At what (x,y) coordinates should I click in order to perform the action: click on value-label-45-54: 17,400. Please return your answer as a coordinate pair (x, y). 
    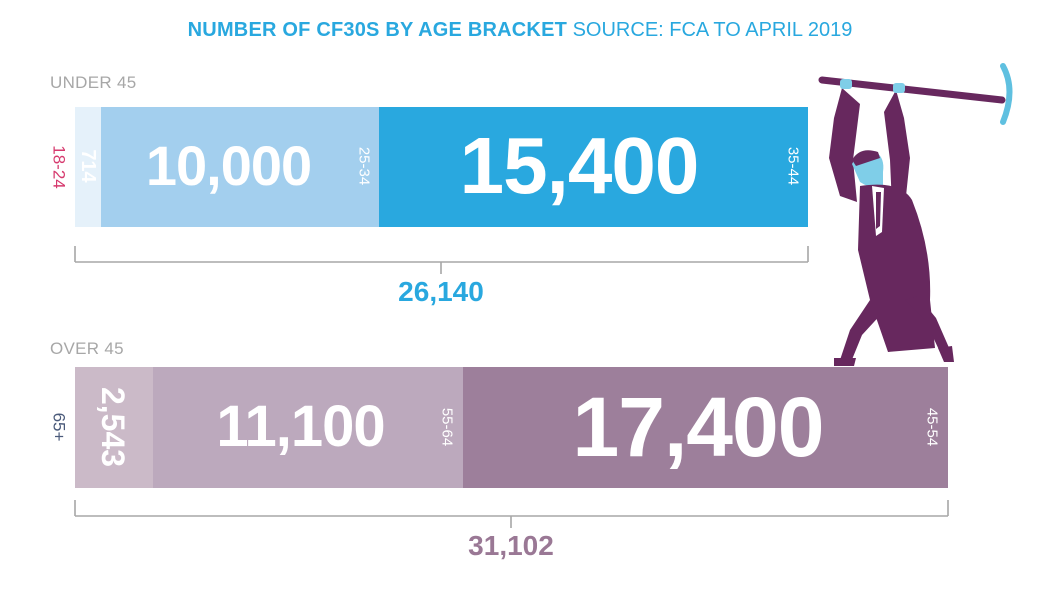
    Looking at the image, I should click on (698, 427).